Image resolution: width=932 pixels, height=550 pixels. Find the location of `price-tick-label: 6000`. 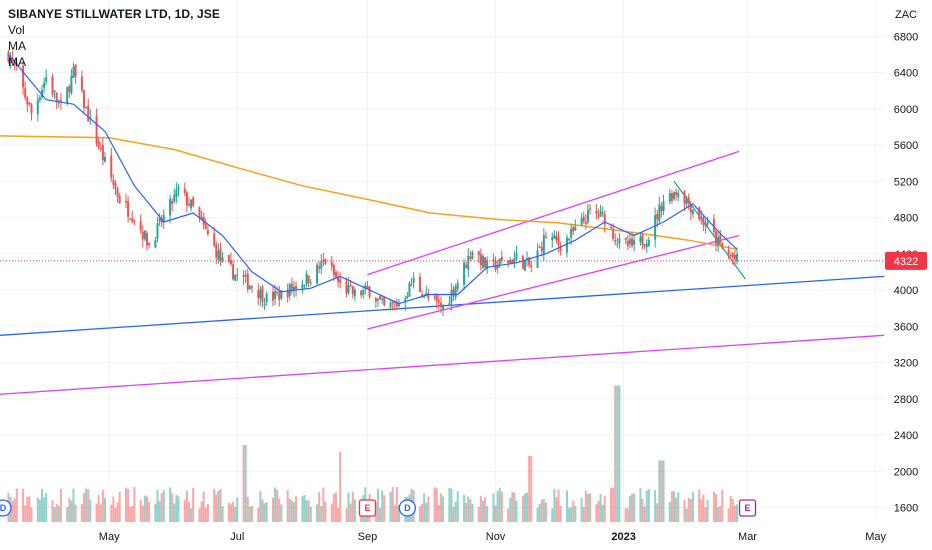

price-tick-label: 6000 is located at coordinates (906, 110).